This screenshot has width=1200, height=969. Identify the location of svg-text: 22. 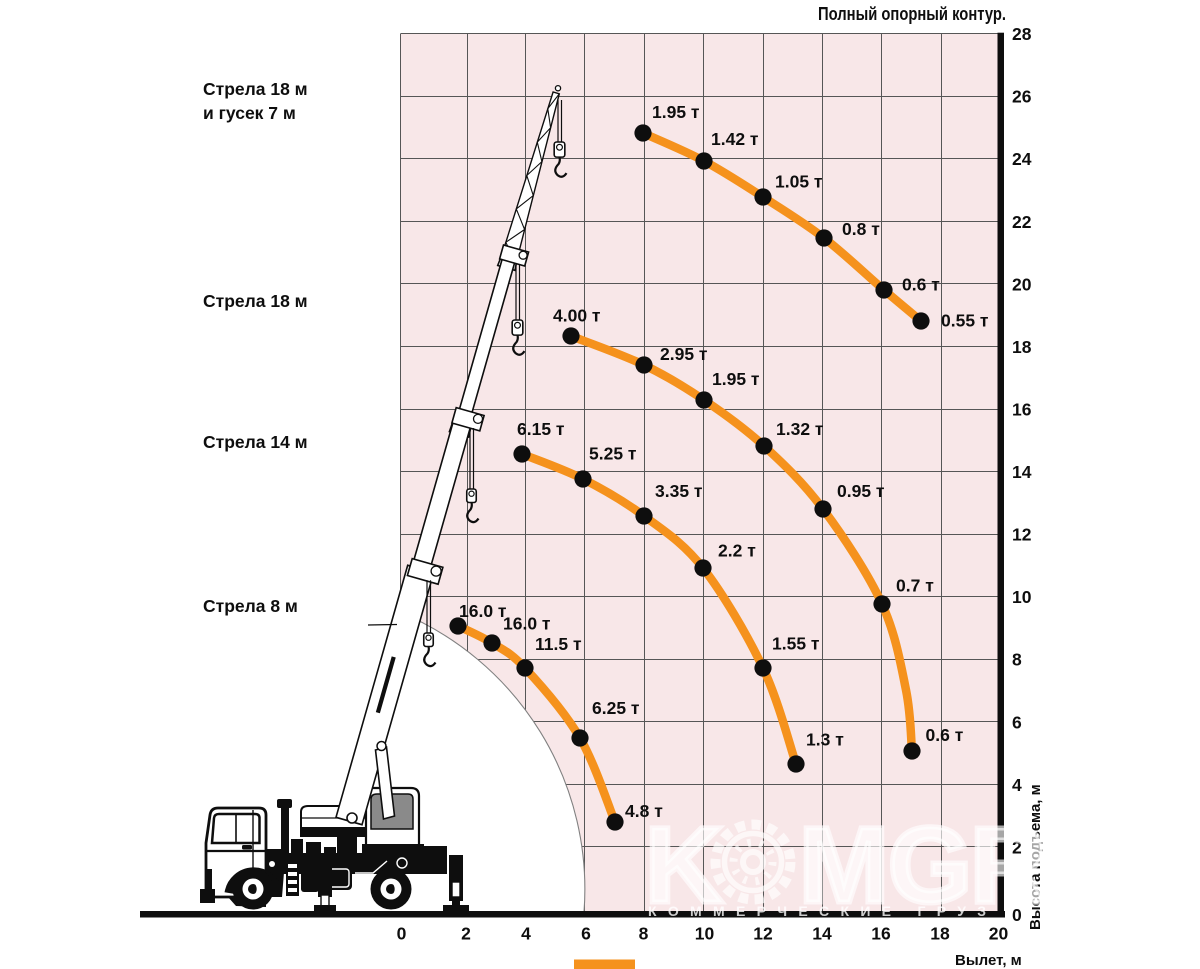
(1022, 222).